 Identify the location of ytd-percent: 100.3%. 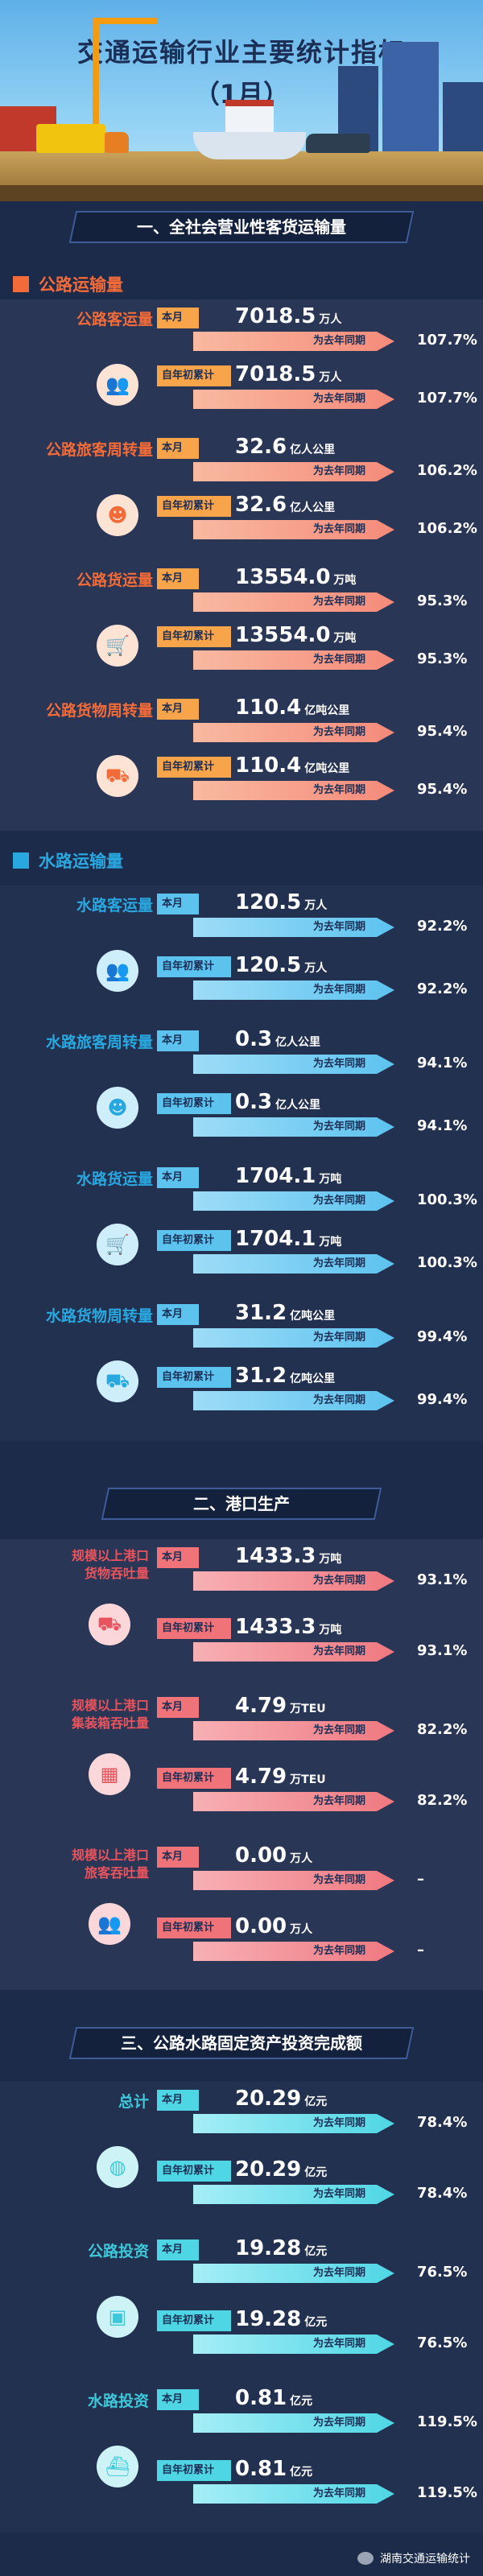
(447, 1262).